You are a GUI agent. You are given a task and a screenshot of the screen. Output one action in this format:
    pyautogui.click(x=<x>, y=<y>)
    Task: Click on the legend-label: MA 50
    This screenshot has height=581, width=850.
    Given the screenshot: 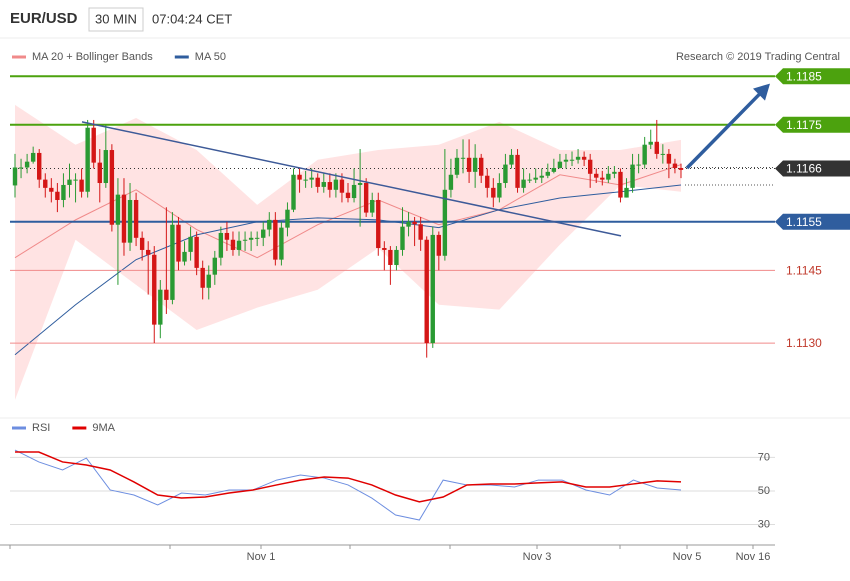 What is the action you would take?
    pyautogui.click(x=210, y=57)
    